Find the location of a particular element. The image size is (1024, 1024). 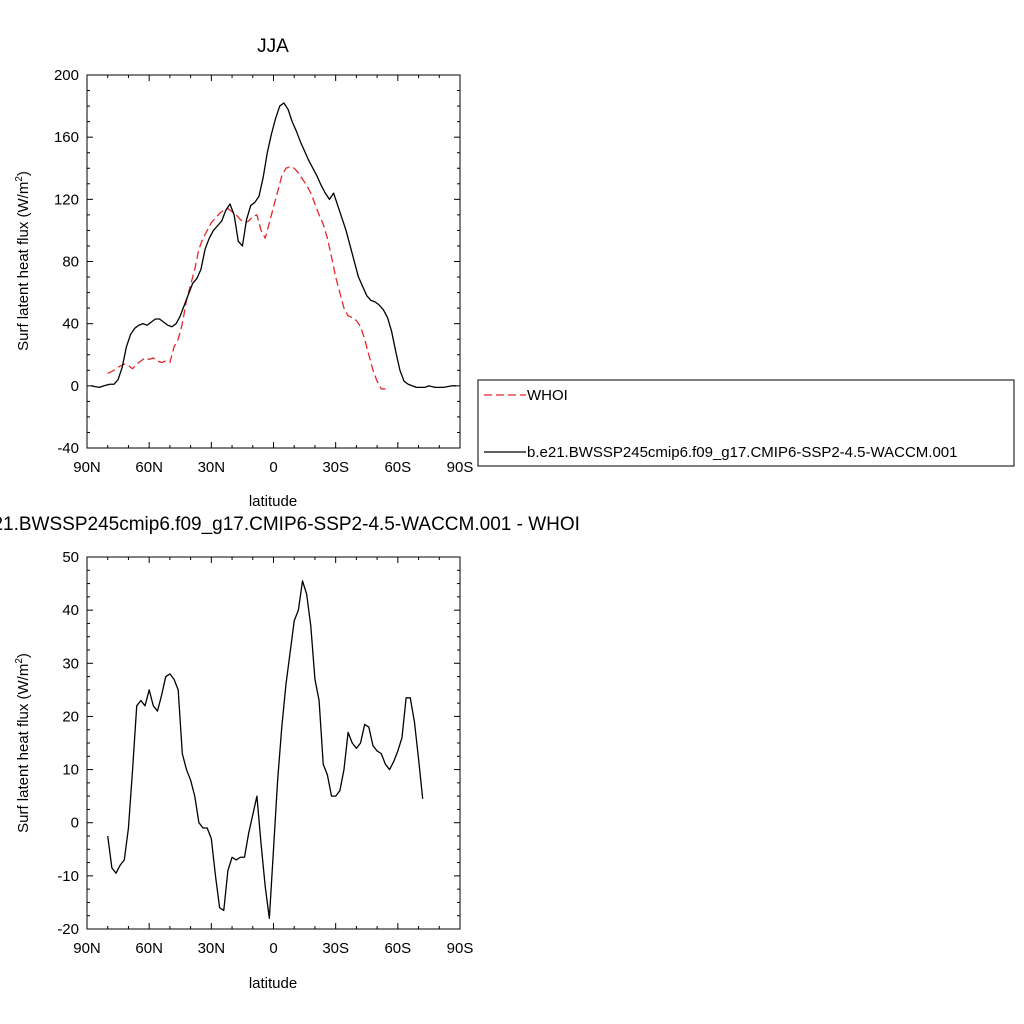

y-tick-label: 160 is located at coordinates (66, 137).